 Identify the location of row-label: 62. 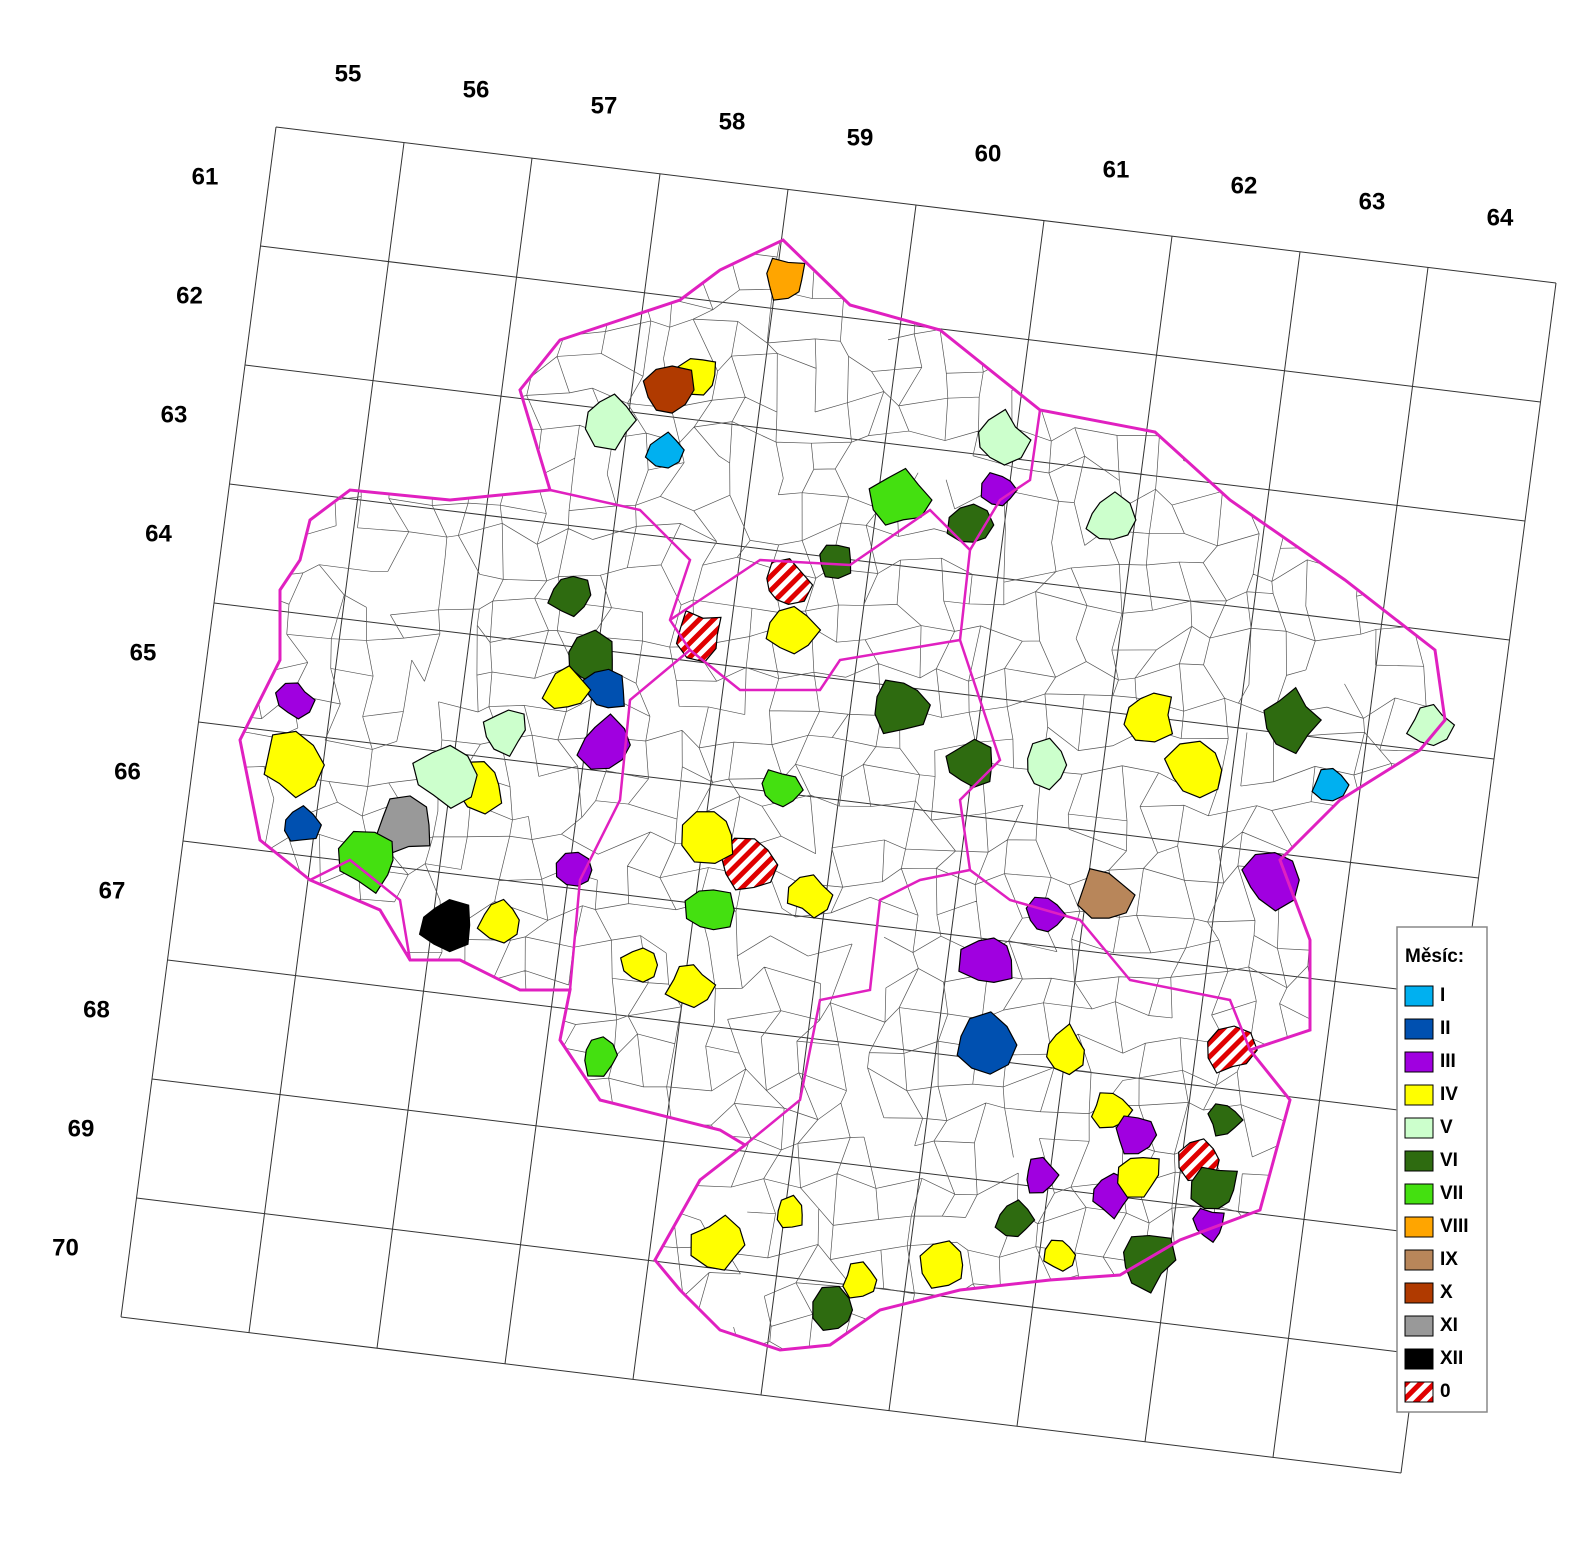
(189, 295).